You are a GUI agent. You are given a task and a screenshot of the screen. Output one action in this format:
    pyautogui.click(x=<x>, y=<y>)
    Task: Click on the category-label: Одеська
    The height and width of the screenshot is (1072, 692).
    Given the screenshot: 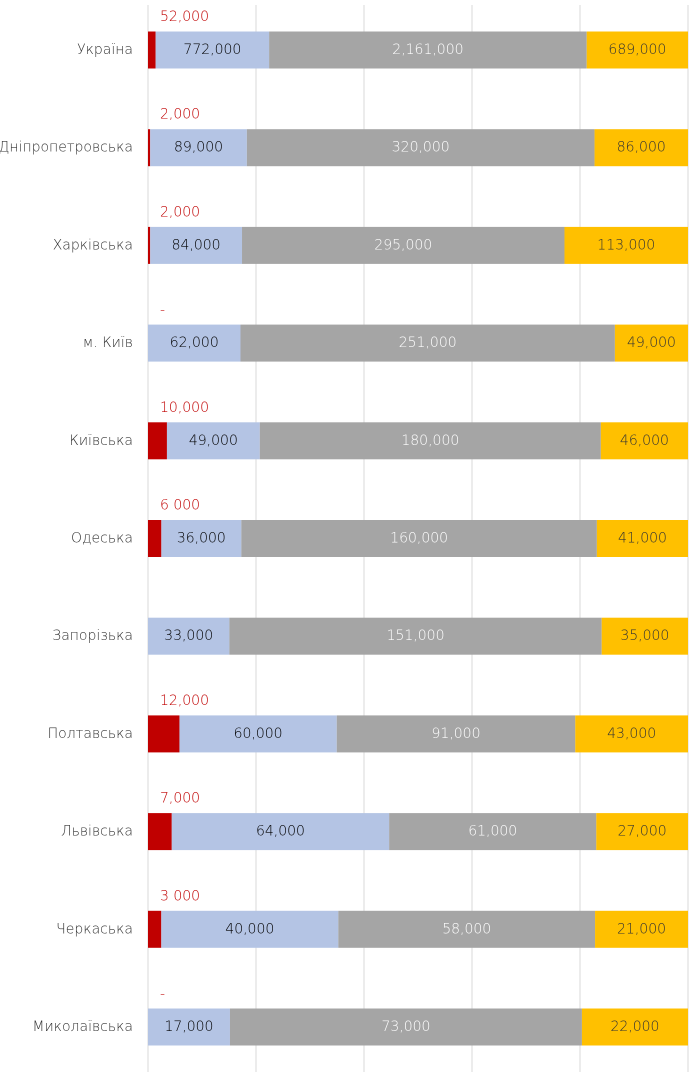 What is the action you would take?
    pyautogui.click(x=102, y=539)
    